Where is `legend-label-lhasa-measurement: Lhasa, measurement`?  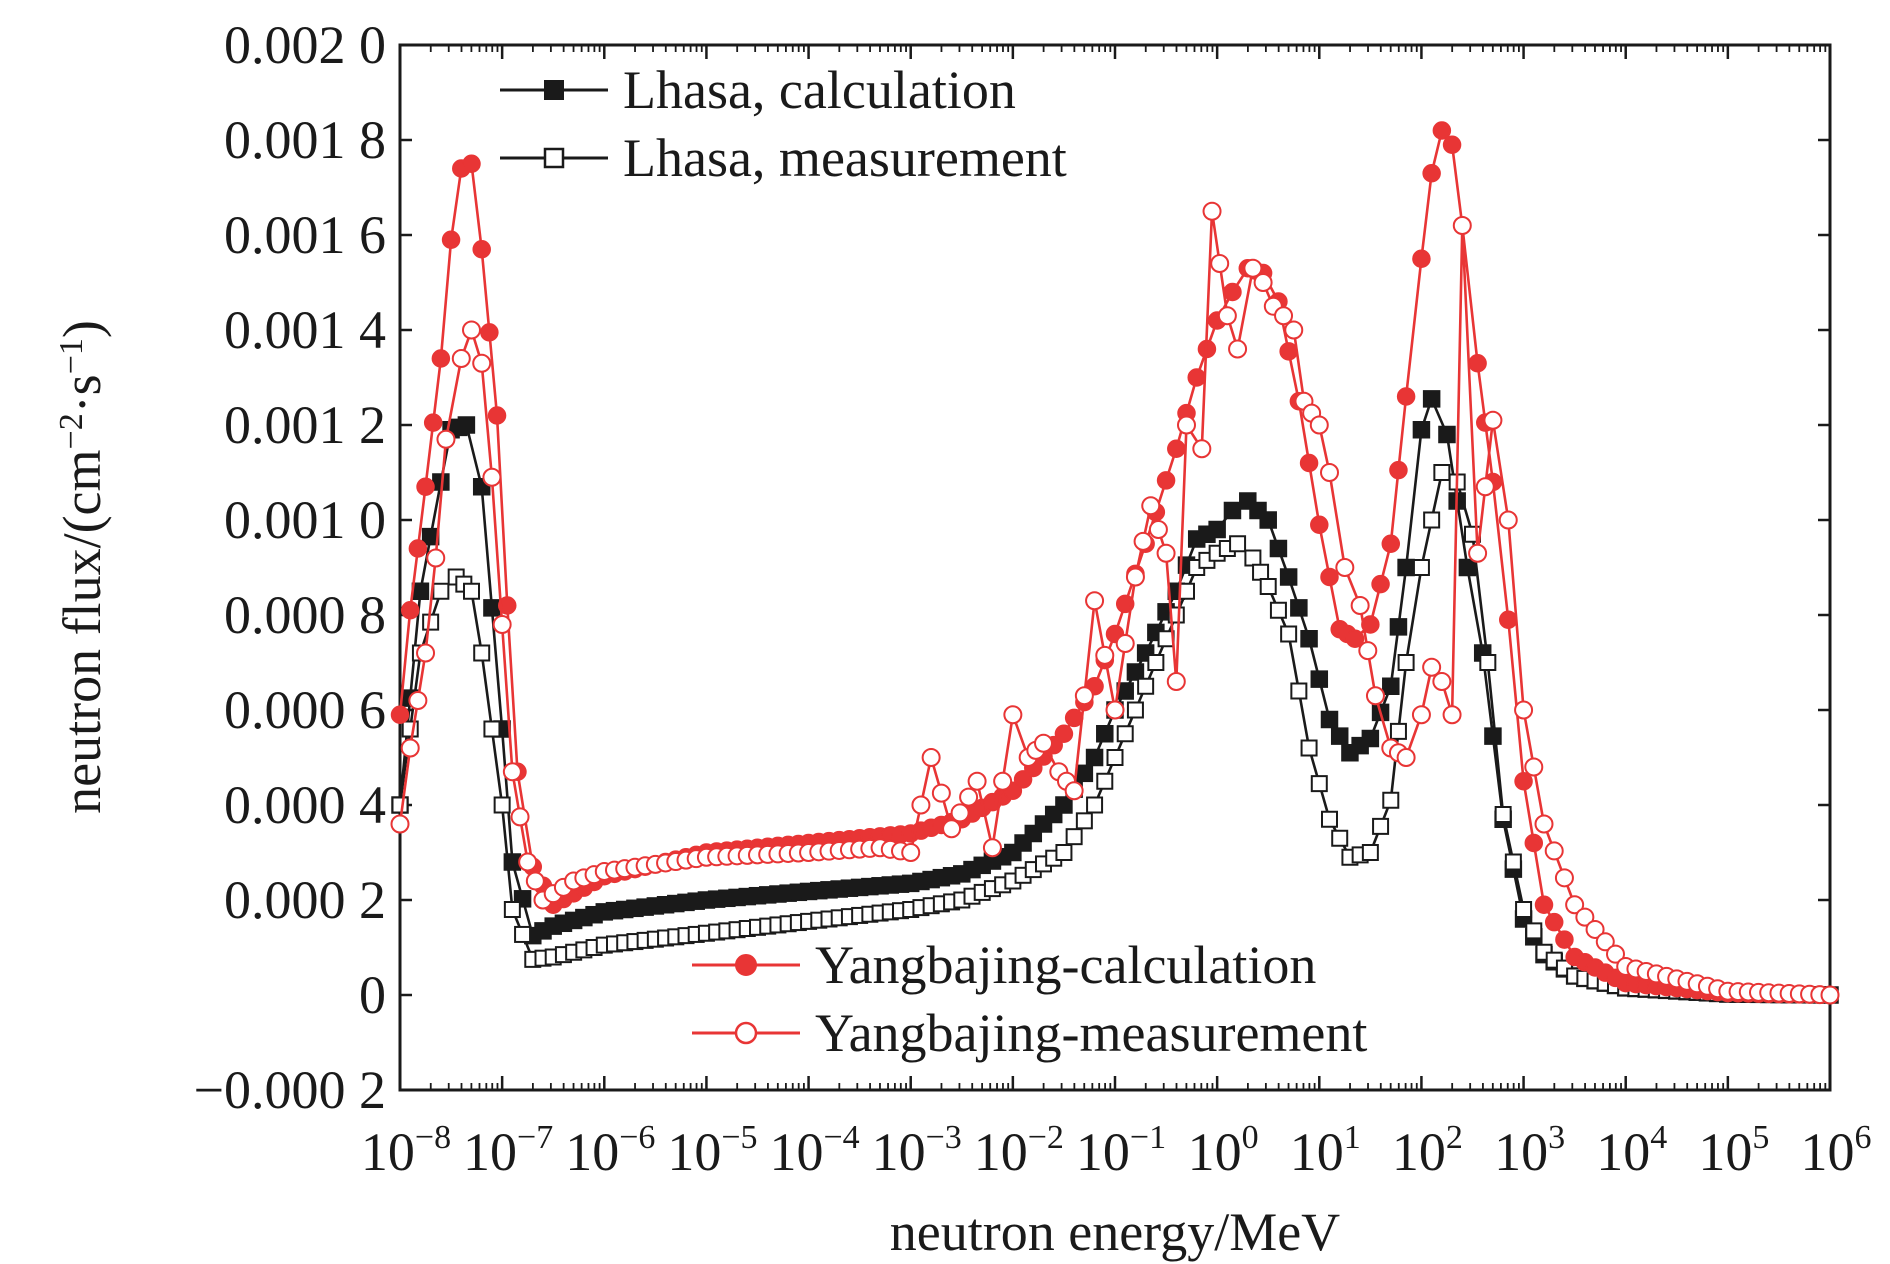 legend-label-lhasa-measurement: Lhasa, measurement is located at coordinates (845, 158).